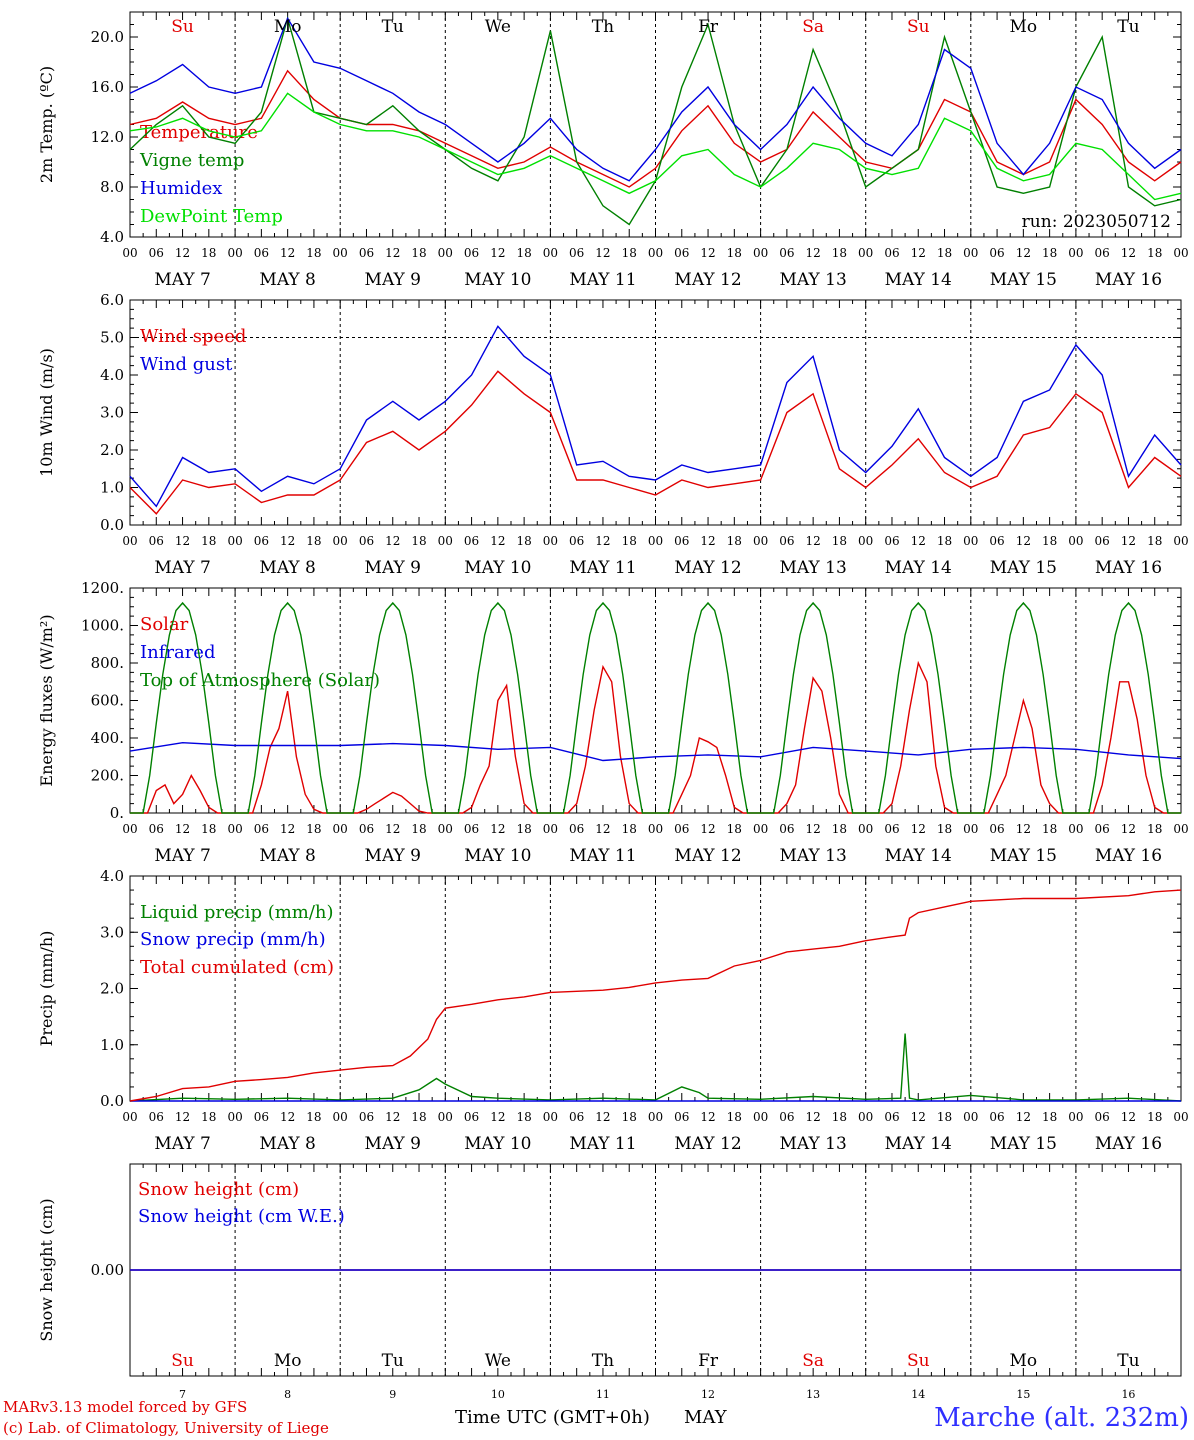  I want to click on weekday-label: Th, so click(603, 27).